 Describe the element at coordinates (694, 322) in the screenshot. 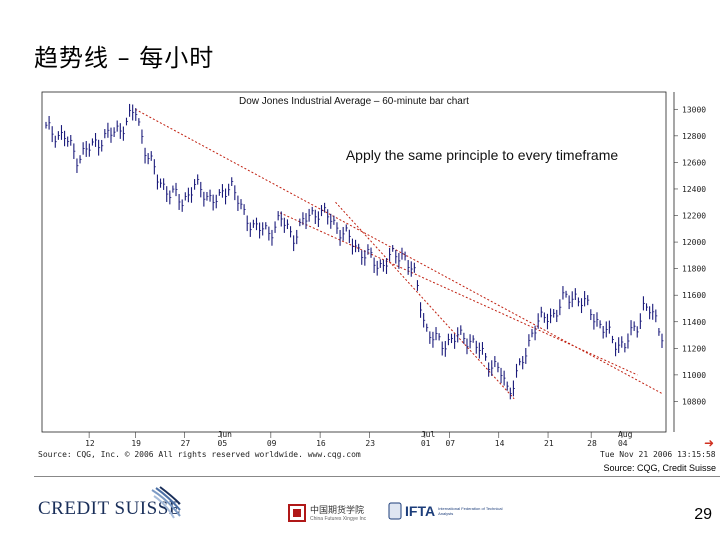

I see `y-tick-label: 11400` at that location.